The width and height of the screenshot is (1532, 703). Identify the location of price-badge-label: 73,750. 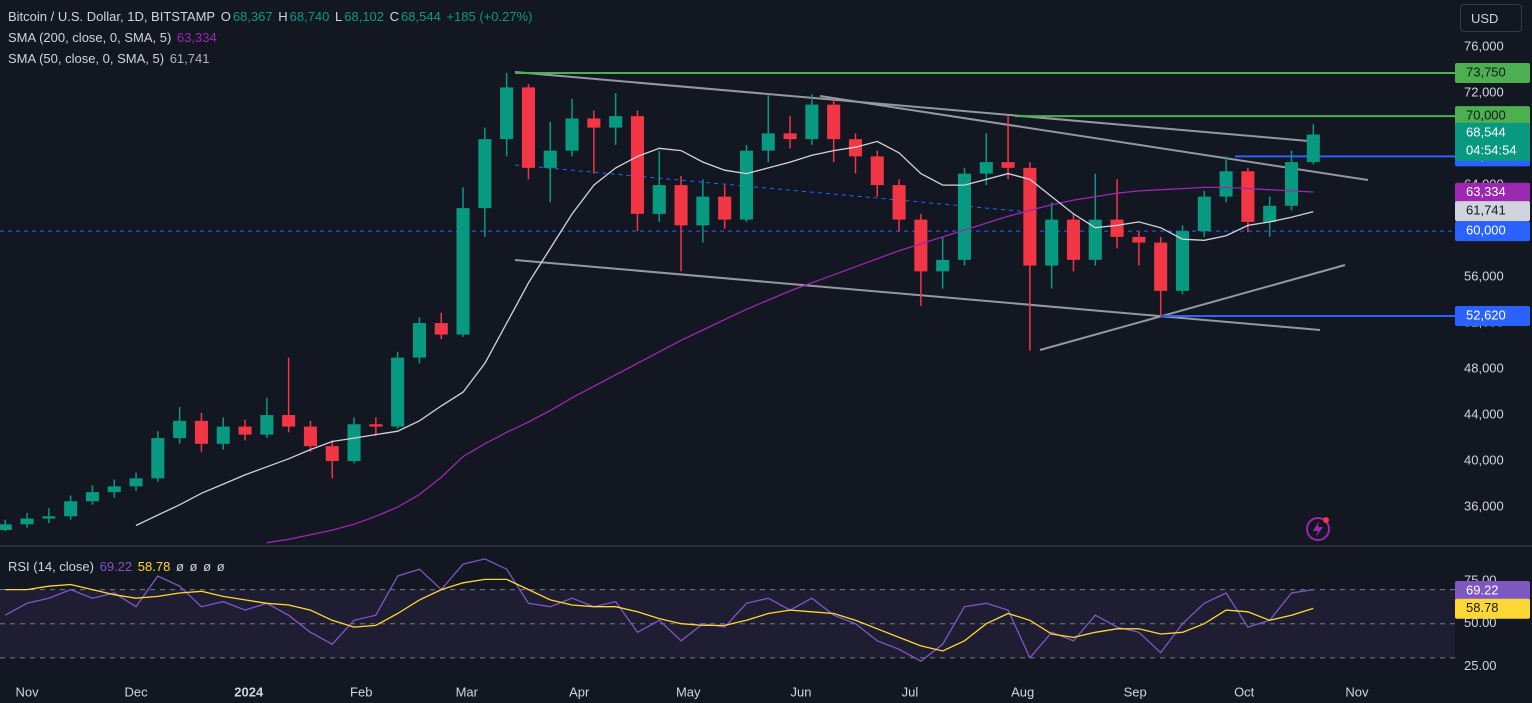
(1486, 71).